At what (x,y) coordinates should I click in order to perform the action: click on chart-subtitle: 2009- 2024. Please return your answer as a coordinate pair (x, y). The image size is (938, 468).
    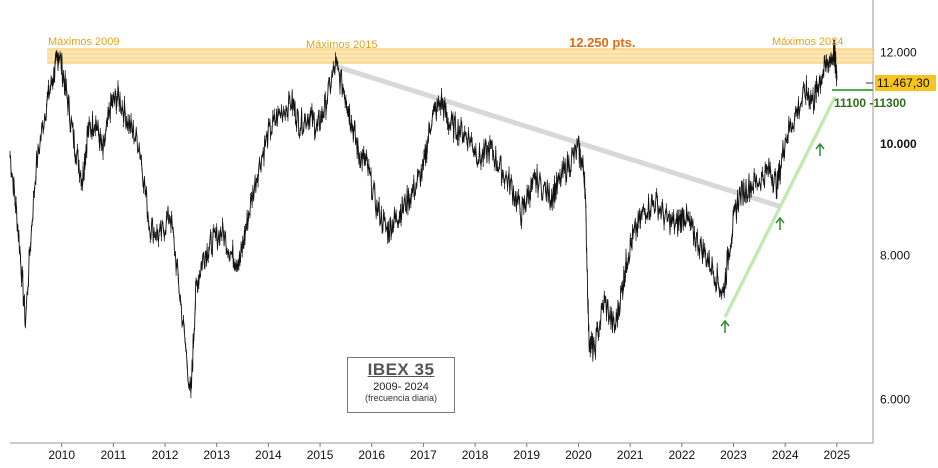
    Looking at the image, I should click on (401, 387).